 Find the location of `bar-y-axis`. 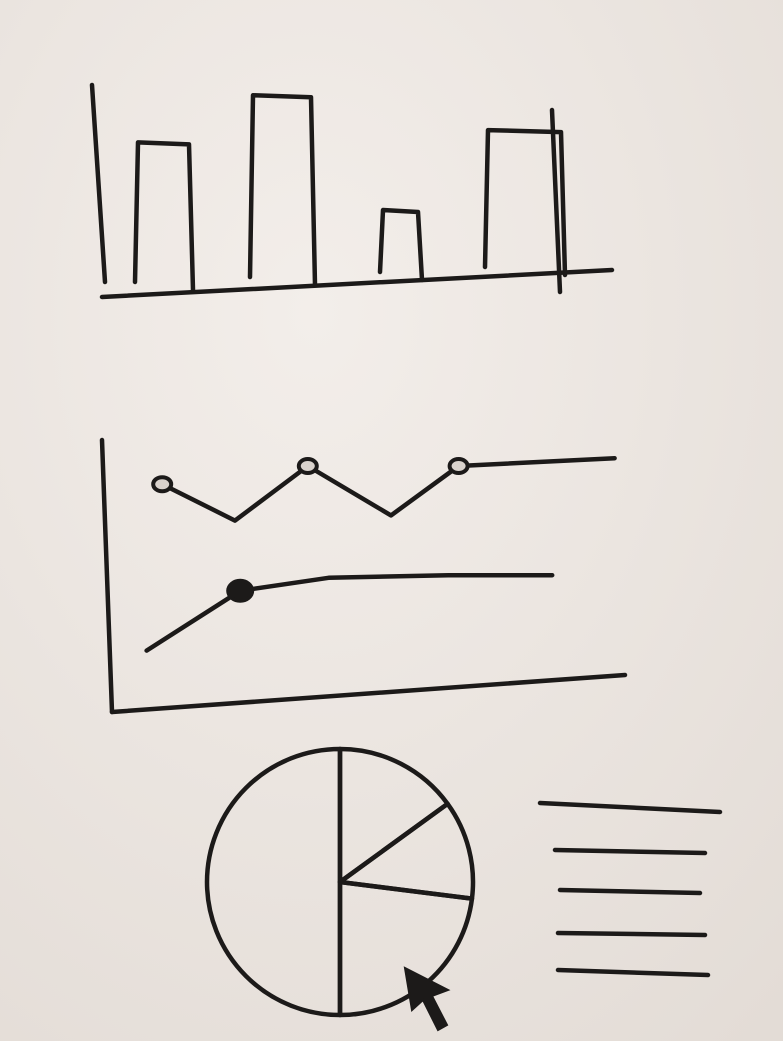

bar-y-axis is located at coordinates (98, 183).